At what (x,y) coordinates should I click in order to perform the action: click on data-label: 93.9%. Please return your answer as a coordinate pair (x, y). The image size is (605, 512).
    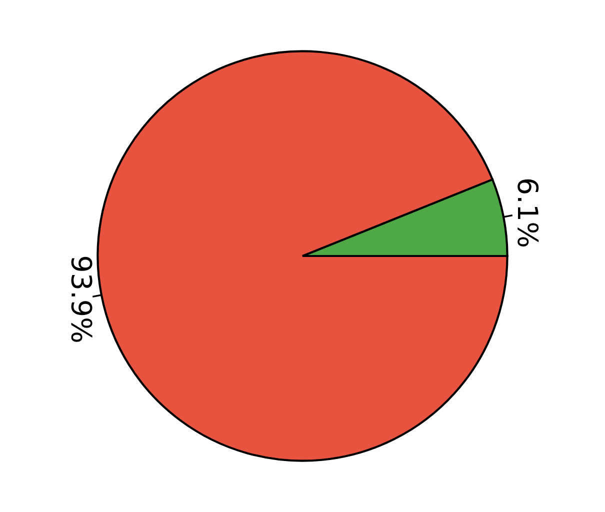
    Looking at the image, I should click on (81, 299).